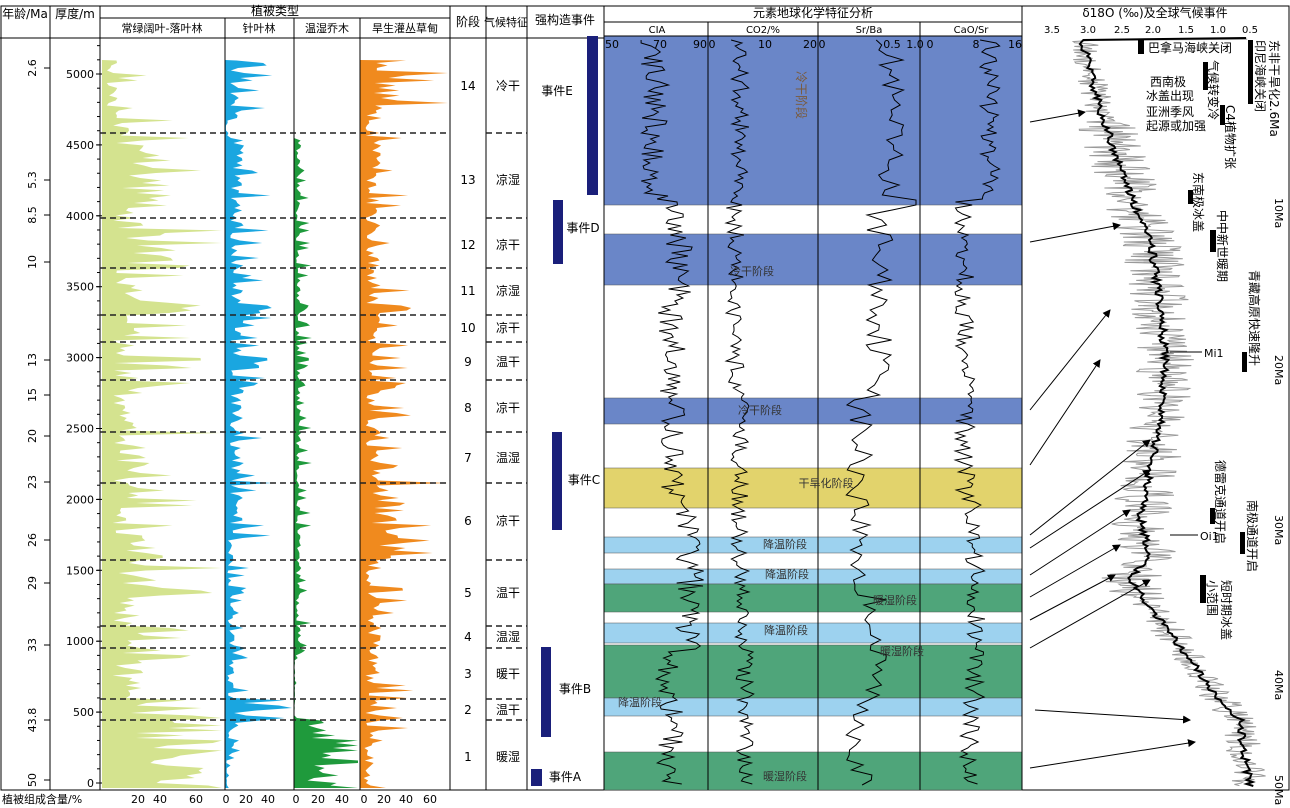 The image size is (1290, 808). Describe the element at coordinates (468, 362) in the screenshot. I see `stage-number: 9` at that location.